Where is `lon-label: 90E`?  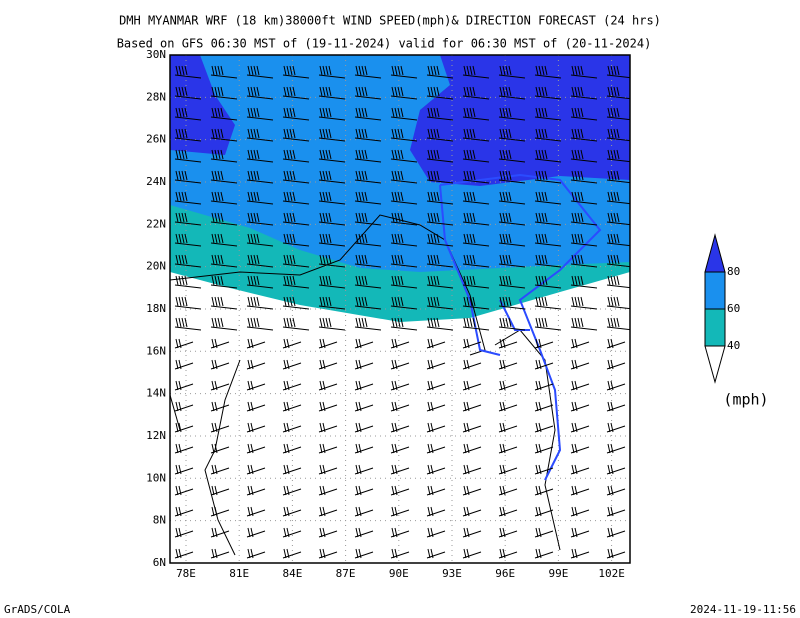
lon-label: 90E is located at coordinates (399, 573).